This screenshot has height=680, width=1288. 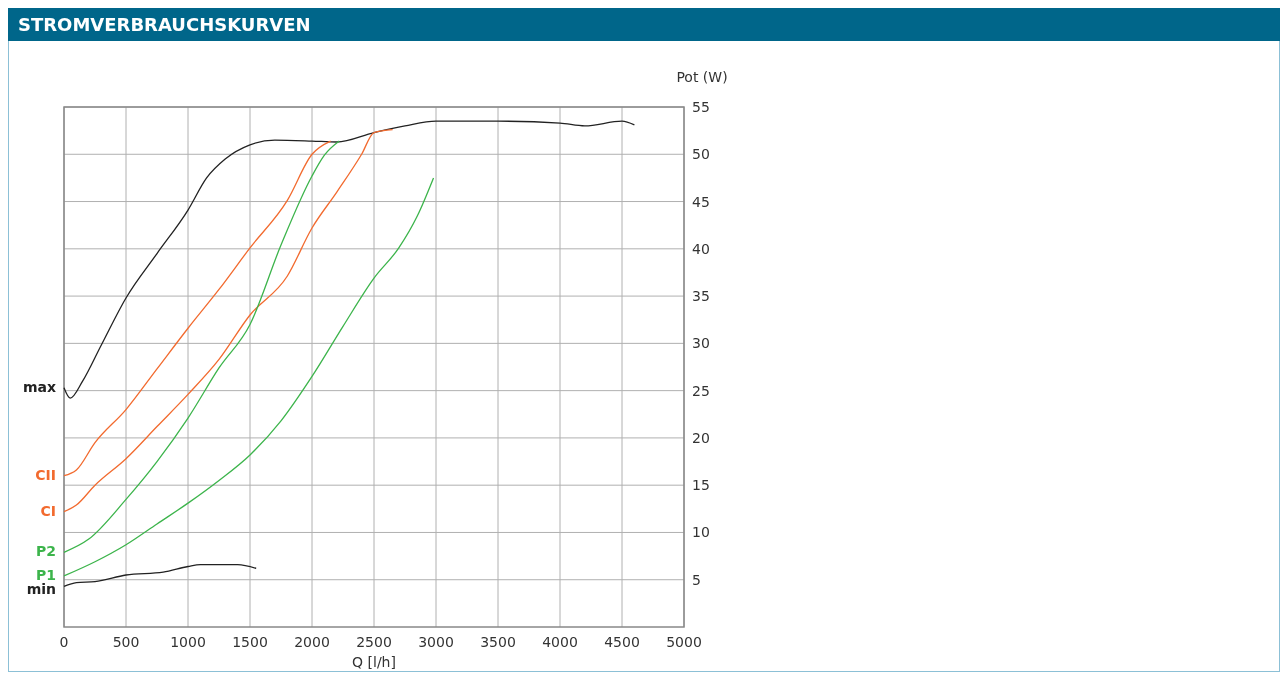 I want to click on series-label: max, so click(x=39, y=386).